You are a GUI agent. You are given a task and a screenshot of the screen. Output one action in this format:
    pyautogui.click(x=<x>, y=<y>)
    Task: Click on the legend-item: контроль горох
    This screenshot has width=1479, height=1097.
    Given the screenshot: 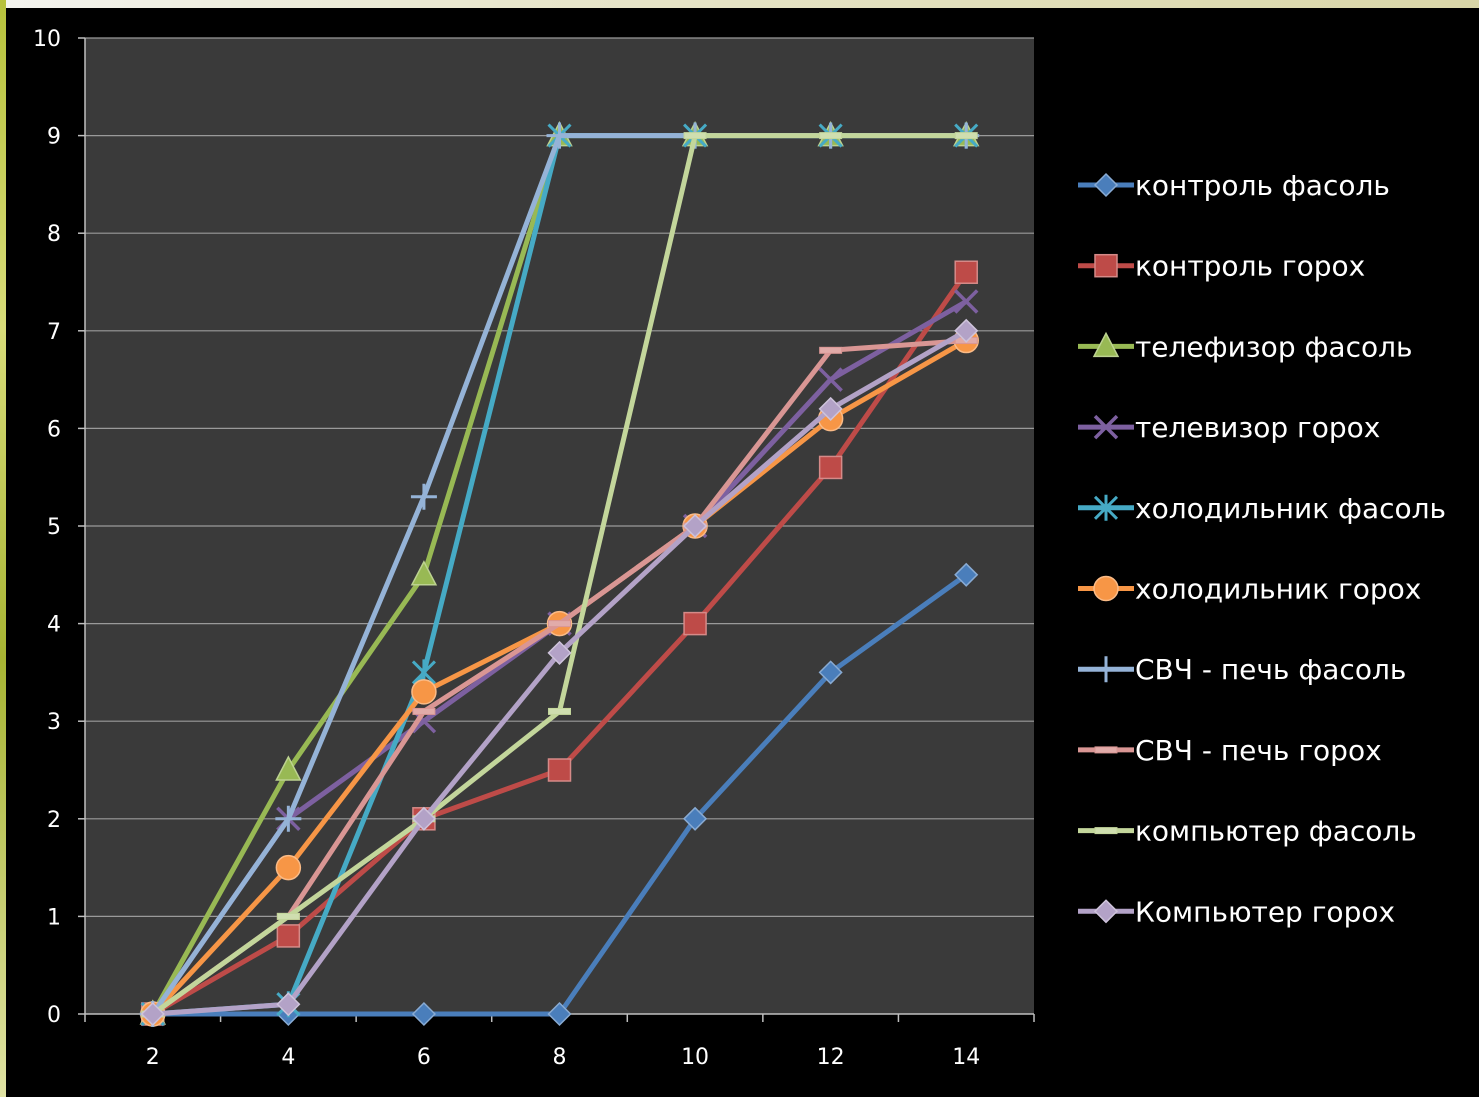 What is the action you would take?
    pyautogui.click(x=1221, y=266)
    